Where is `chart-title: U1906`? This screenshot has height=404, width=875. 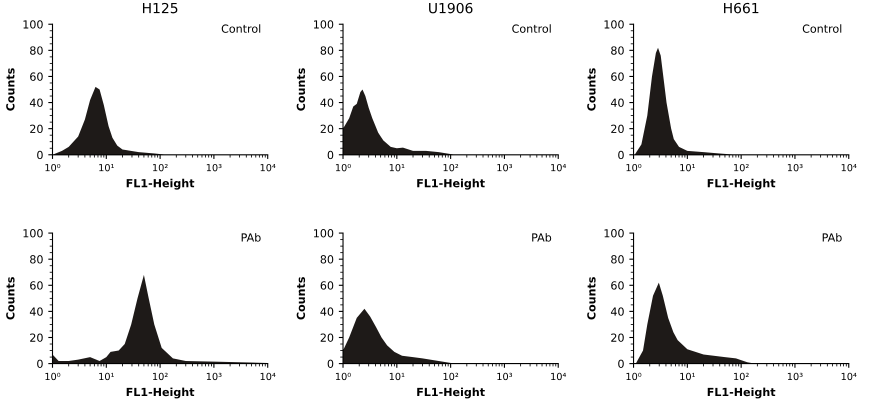
chart-title: U1906 is located at coordinates (451, 8).